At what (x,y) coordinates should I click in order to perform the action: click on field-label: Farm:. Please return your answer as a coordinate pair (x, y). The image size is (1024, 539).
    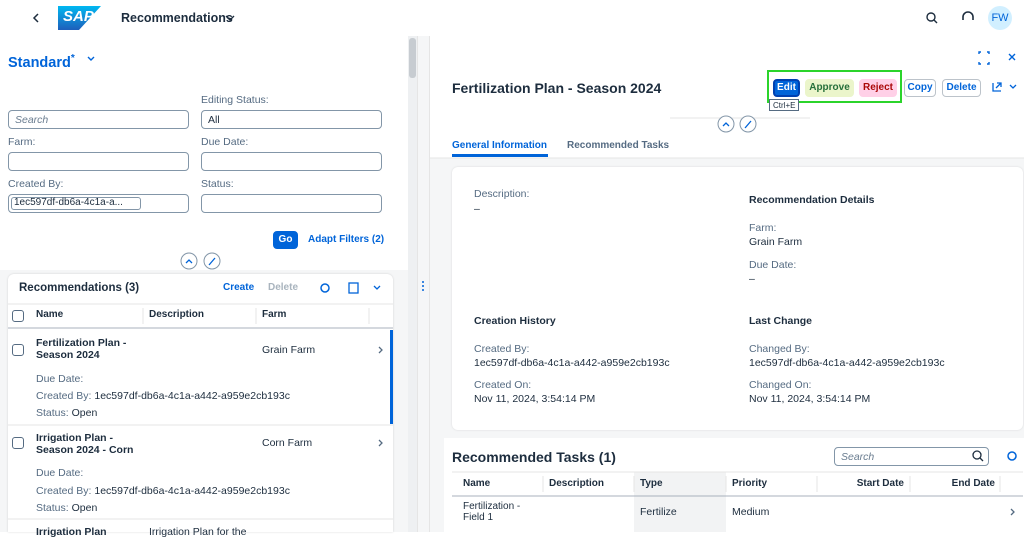
    Looking at the image, I should click on (22, 142).